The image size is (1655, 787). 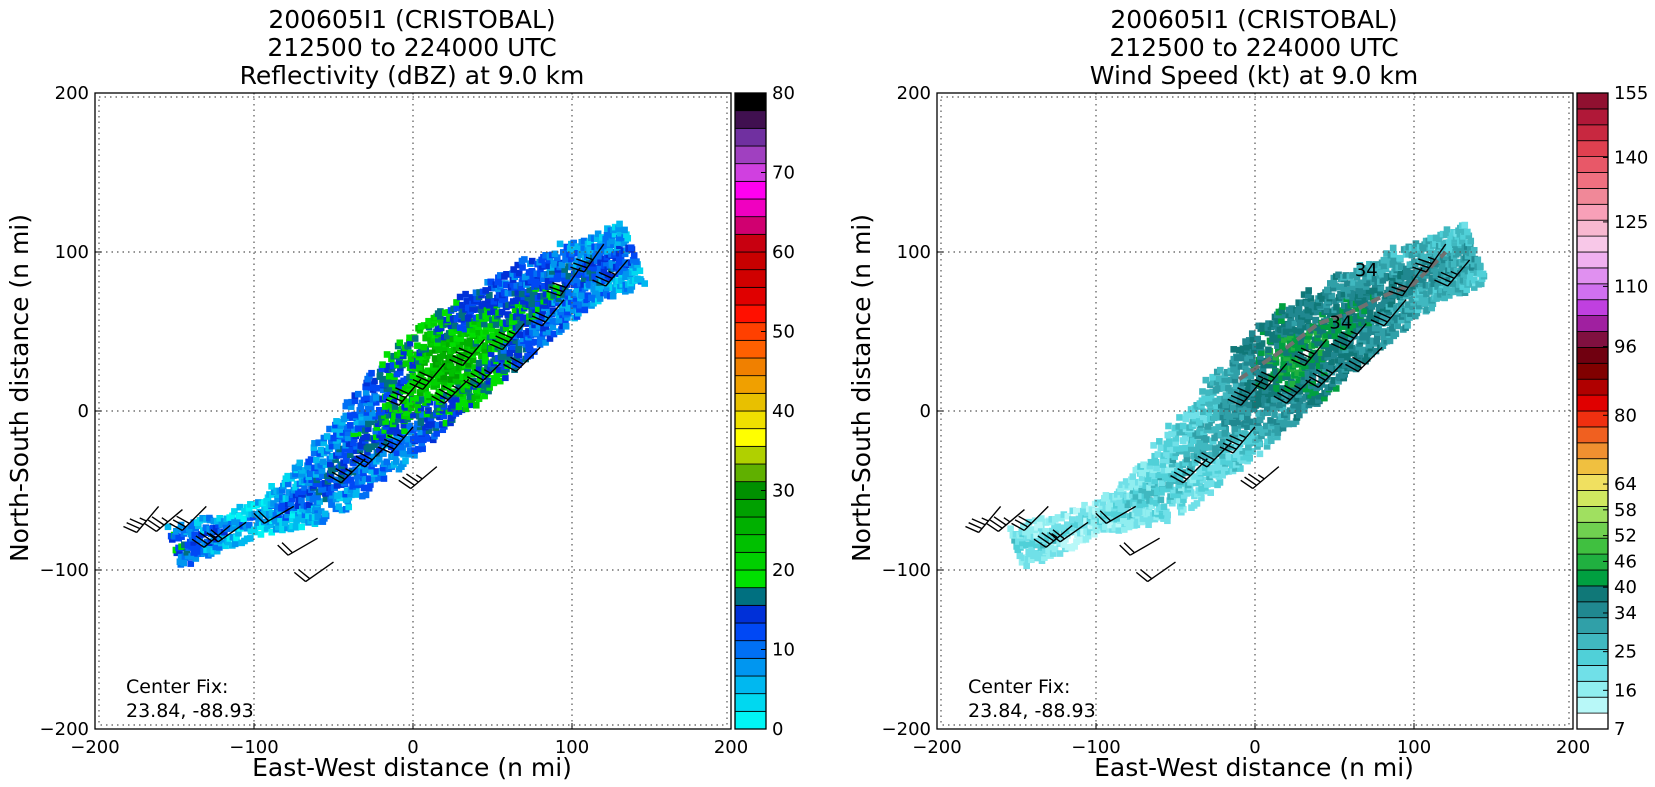 I want to click on contour-label: 34, so click(x=1366, y=270).